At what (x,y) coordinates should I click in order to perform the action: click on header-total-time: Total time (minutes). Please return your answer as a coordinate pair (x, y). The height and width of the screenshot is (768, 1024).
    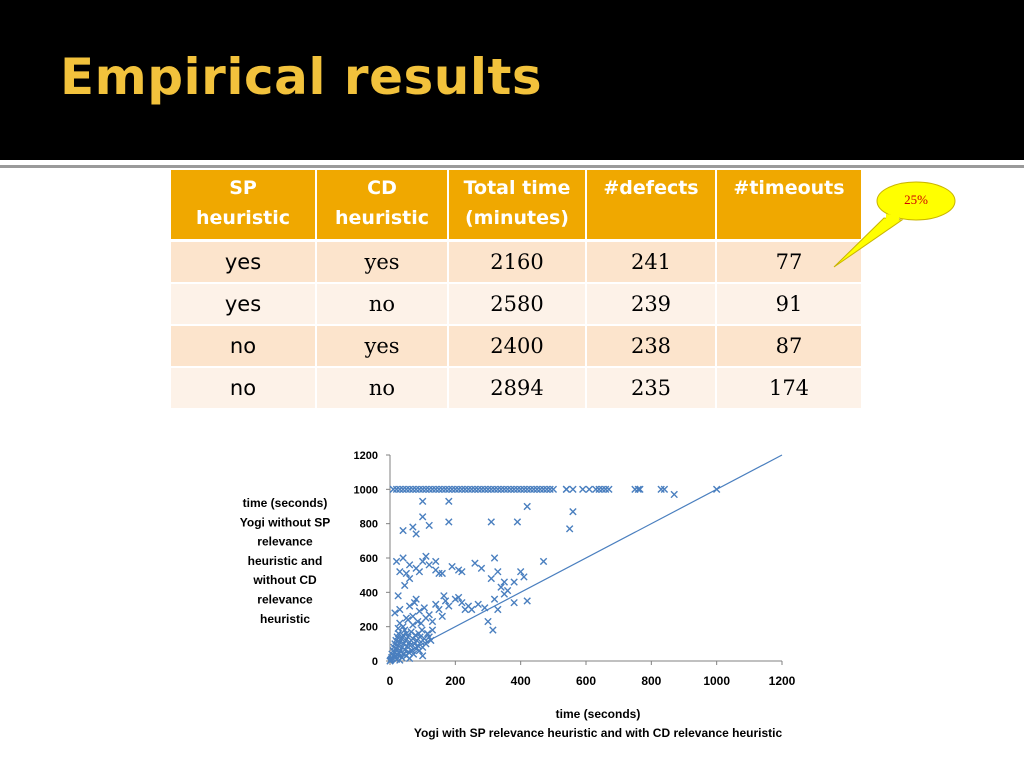
    Looking at the image, I should click on (517, 206).